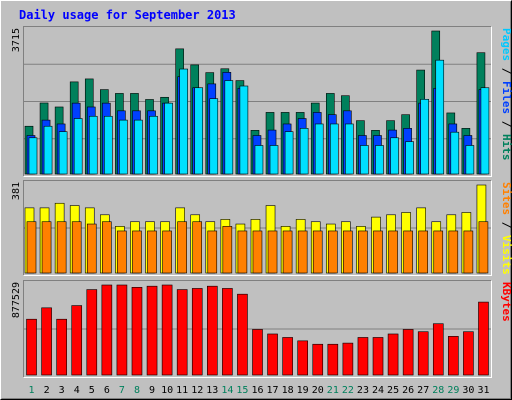 The height and width of the screenshot is (400, 512). I want to click on x-tick-label-8: 8, so click(137, 390).